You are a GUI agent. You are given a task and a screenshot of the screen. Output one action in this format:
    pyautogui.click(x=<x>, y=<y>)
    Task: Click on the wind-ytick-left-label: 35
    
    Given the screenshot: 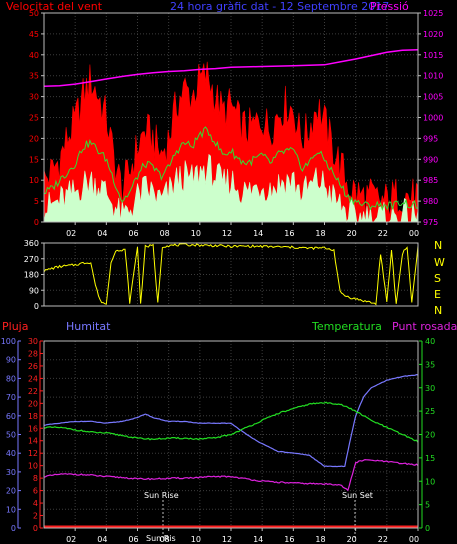 What is the action you would take?
    pyautogui.click(x=34, y=76)
    